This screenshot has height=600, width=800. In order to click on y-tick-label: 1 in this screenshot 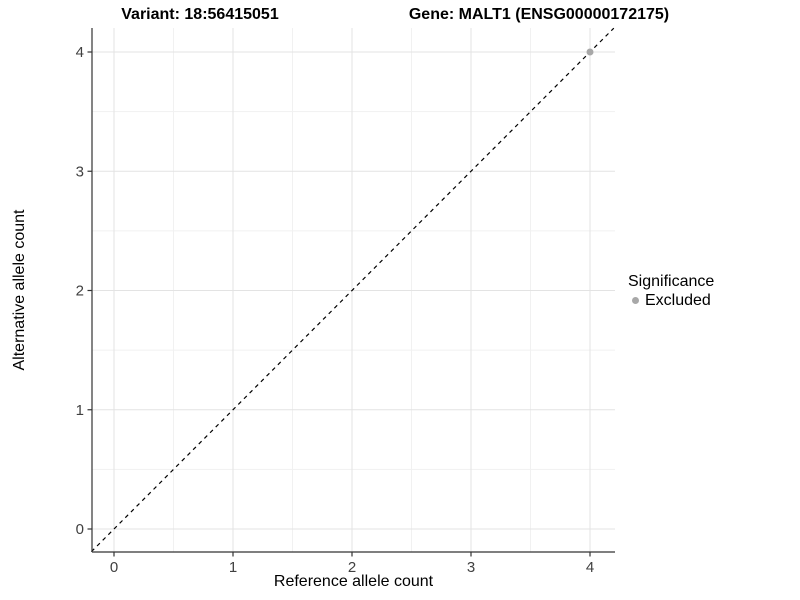, I will do `click(80, 410)`.